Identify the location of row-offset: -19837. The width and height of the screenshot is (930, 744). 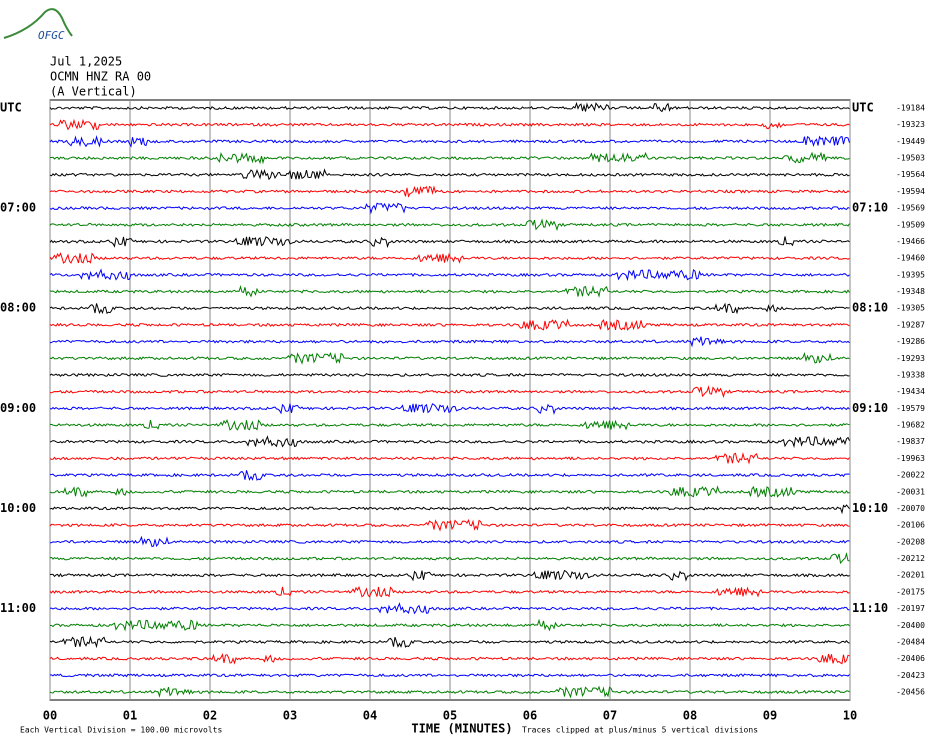
(910, 441).